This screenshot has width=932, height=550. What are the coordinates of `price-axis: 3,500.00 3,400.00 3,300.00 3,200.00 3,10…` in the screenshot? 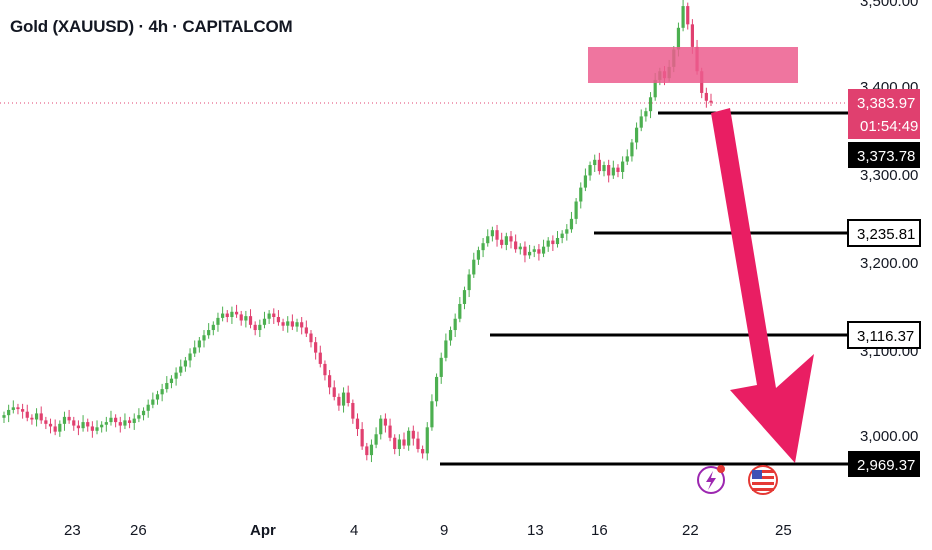 It's located at (889, 222).